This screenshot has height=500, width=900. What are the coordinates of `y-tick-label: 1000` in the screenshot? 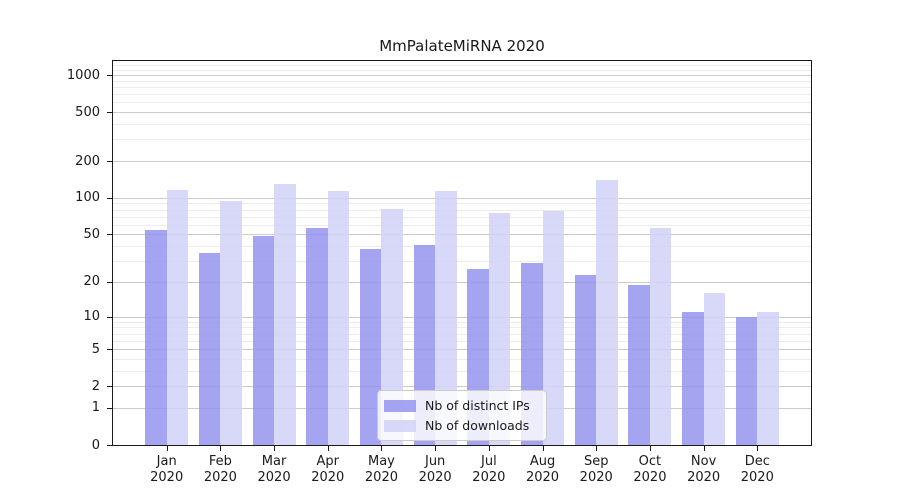 It's located at (83, 75).